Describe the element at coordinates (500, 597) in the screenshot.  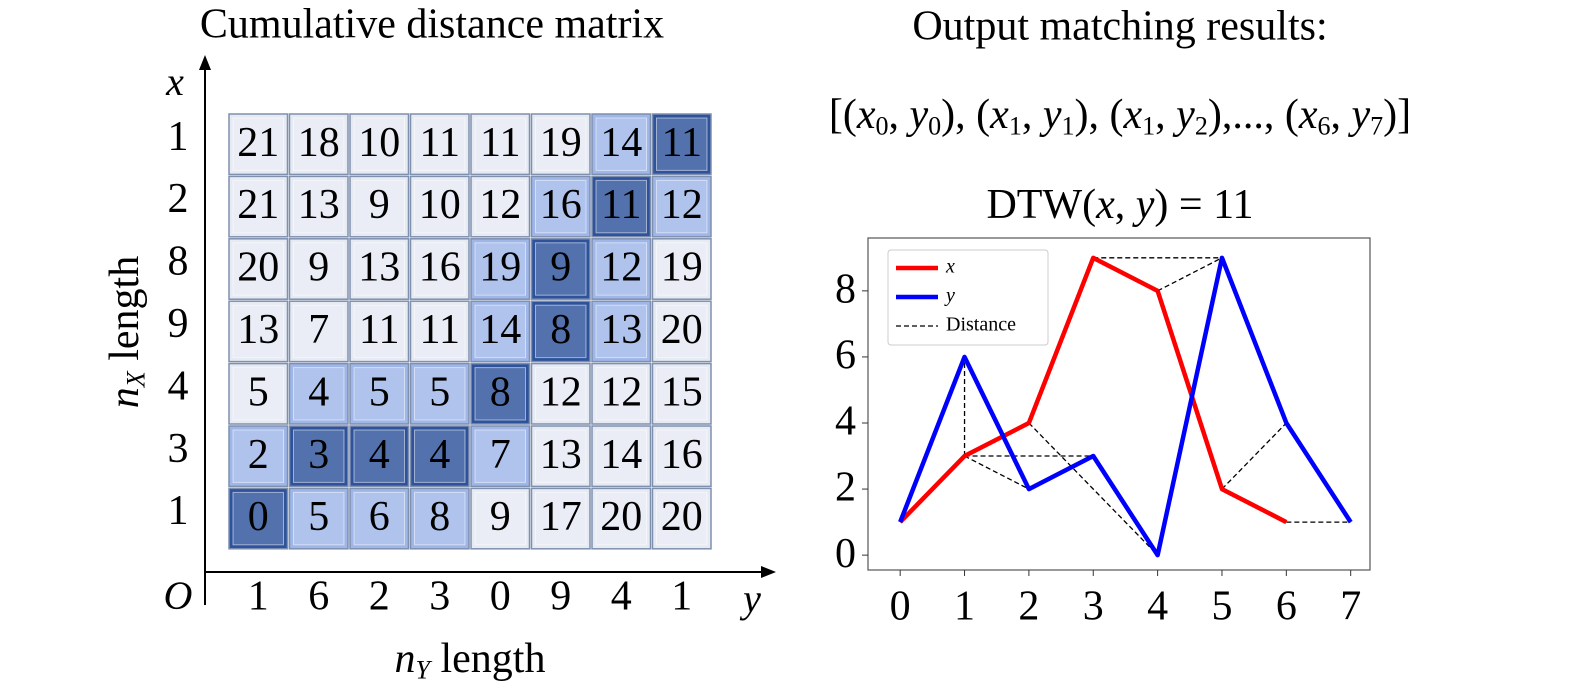
I see `col-label: 0` at that location.